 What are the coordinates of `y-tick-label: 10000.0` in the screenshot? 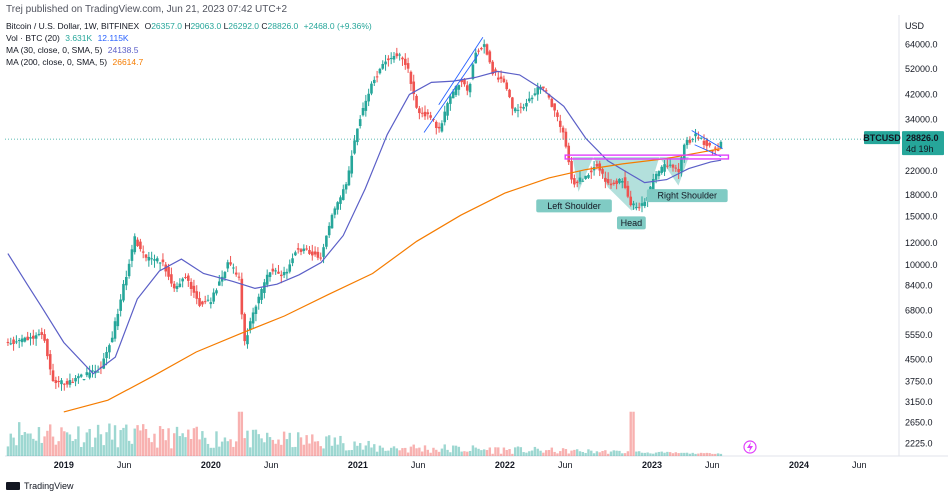 It's located at (921, 265).